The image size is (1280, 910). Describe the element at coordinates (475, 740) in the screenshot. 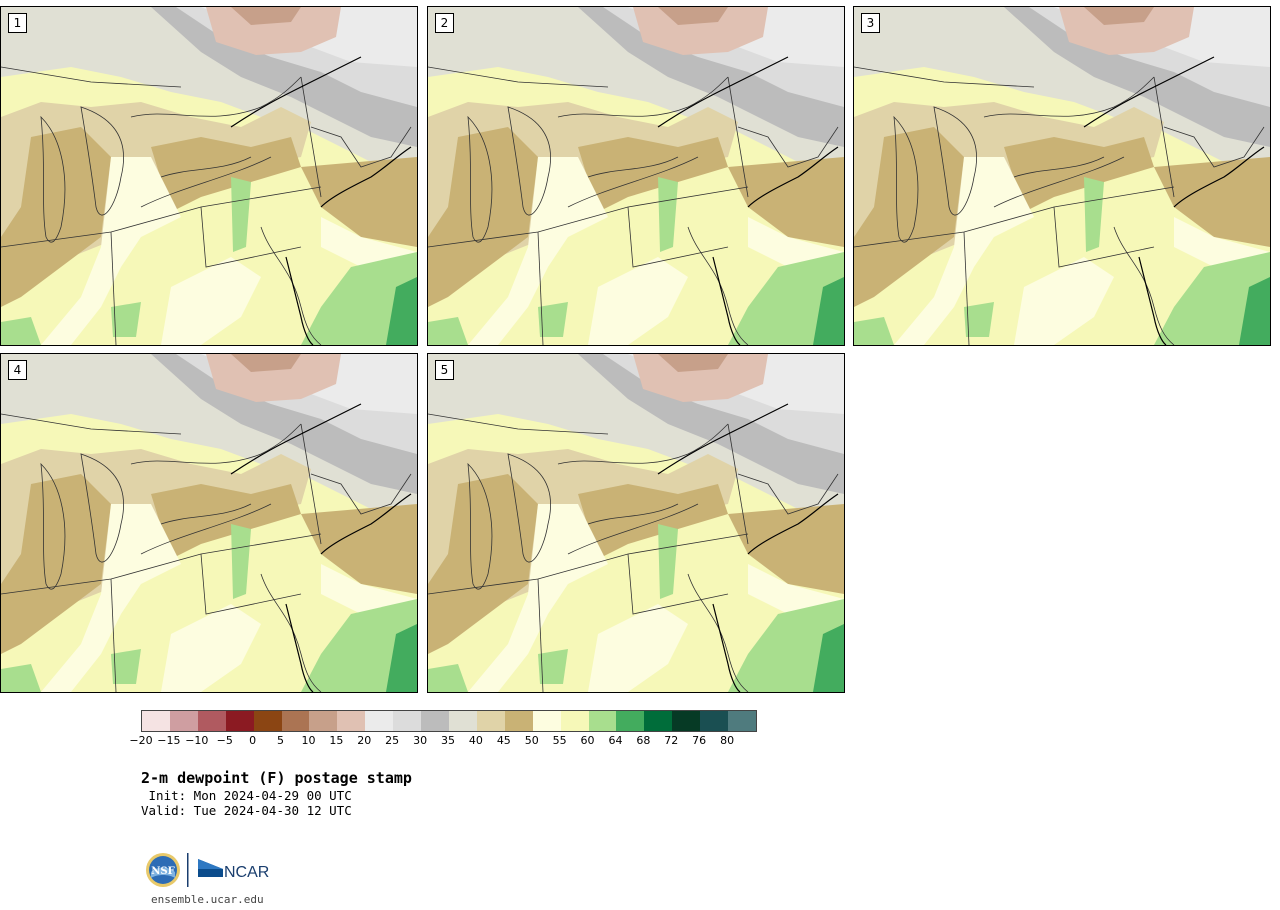

I see `colorbar-tick-label: 40` at that location.